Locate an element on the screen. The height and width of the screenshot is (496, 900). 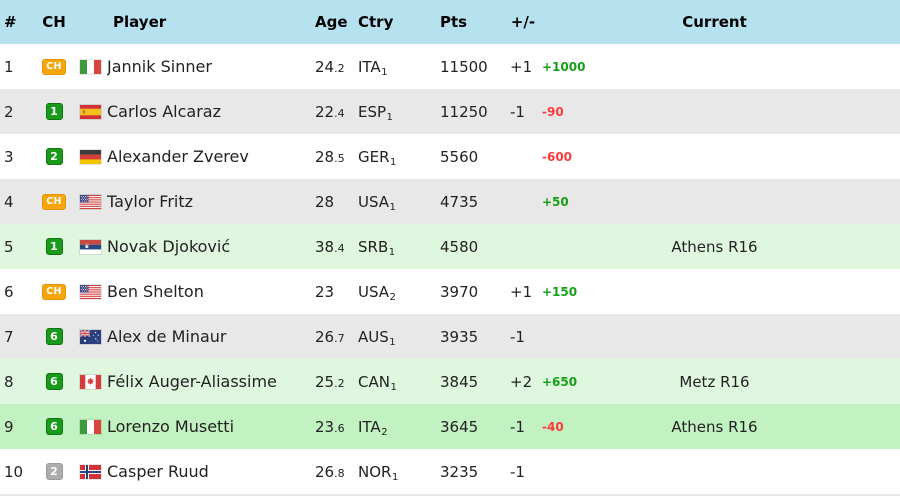
country-cell: ITA2 is located at coordinates (373, 427).